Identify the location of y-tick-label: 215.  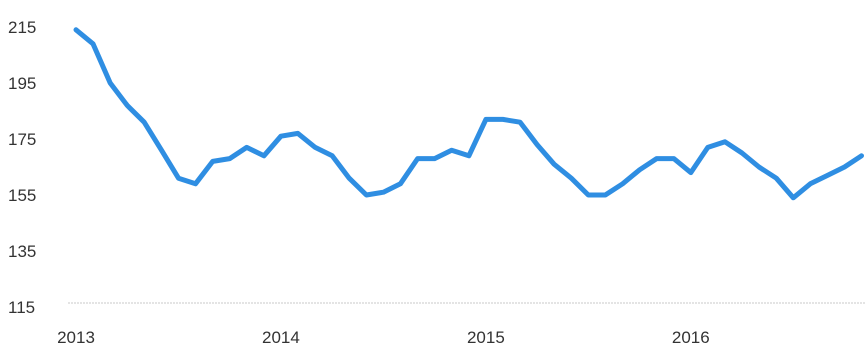
(22, 27).